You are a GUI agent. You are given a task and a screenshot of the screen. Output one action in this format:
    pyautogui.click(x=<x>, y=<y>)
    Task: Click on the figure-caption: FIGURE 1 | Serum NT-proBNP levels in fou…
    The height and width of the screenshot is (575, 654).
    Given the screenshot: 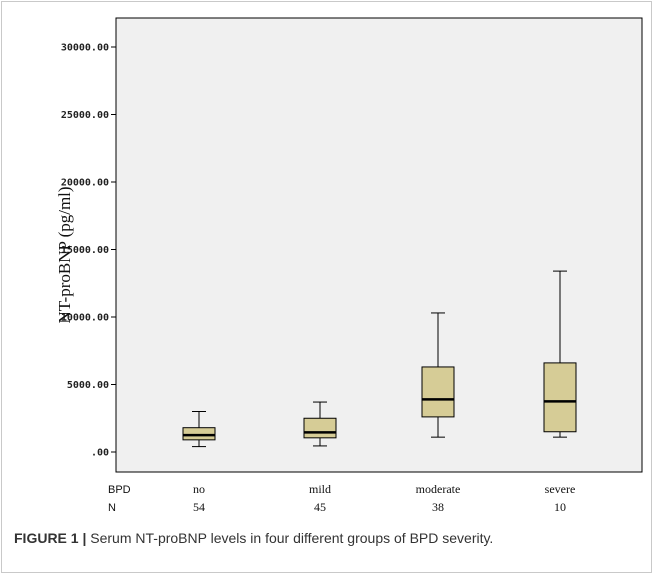 What is the action you would take?
    pyautogui.click(x=329, y=538)
    